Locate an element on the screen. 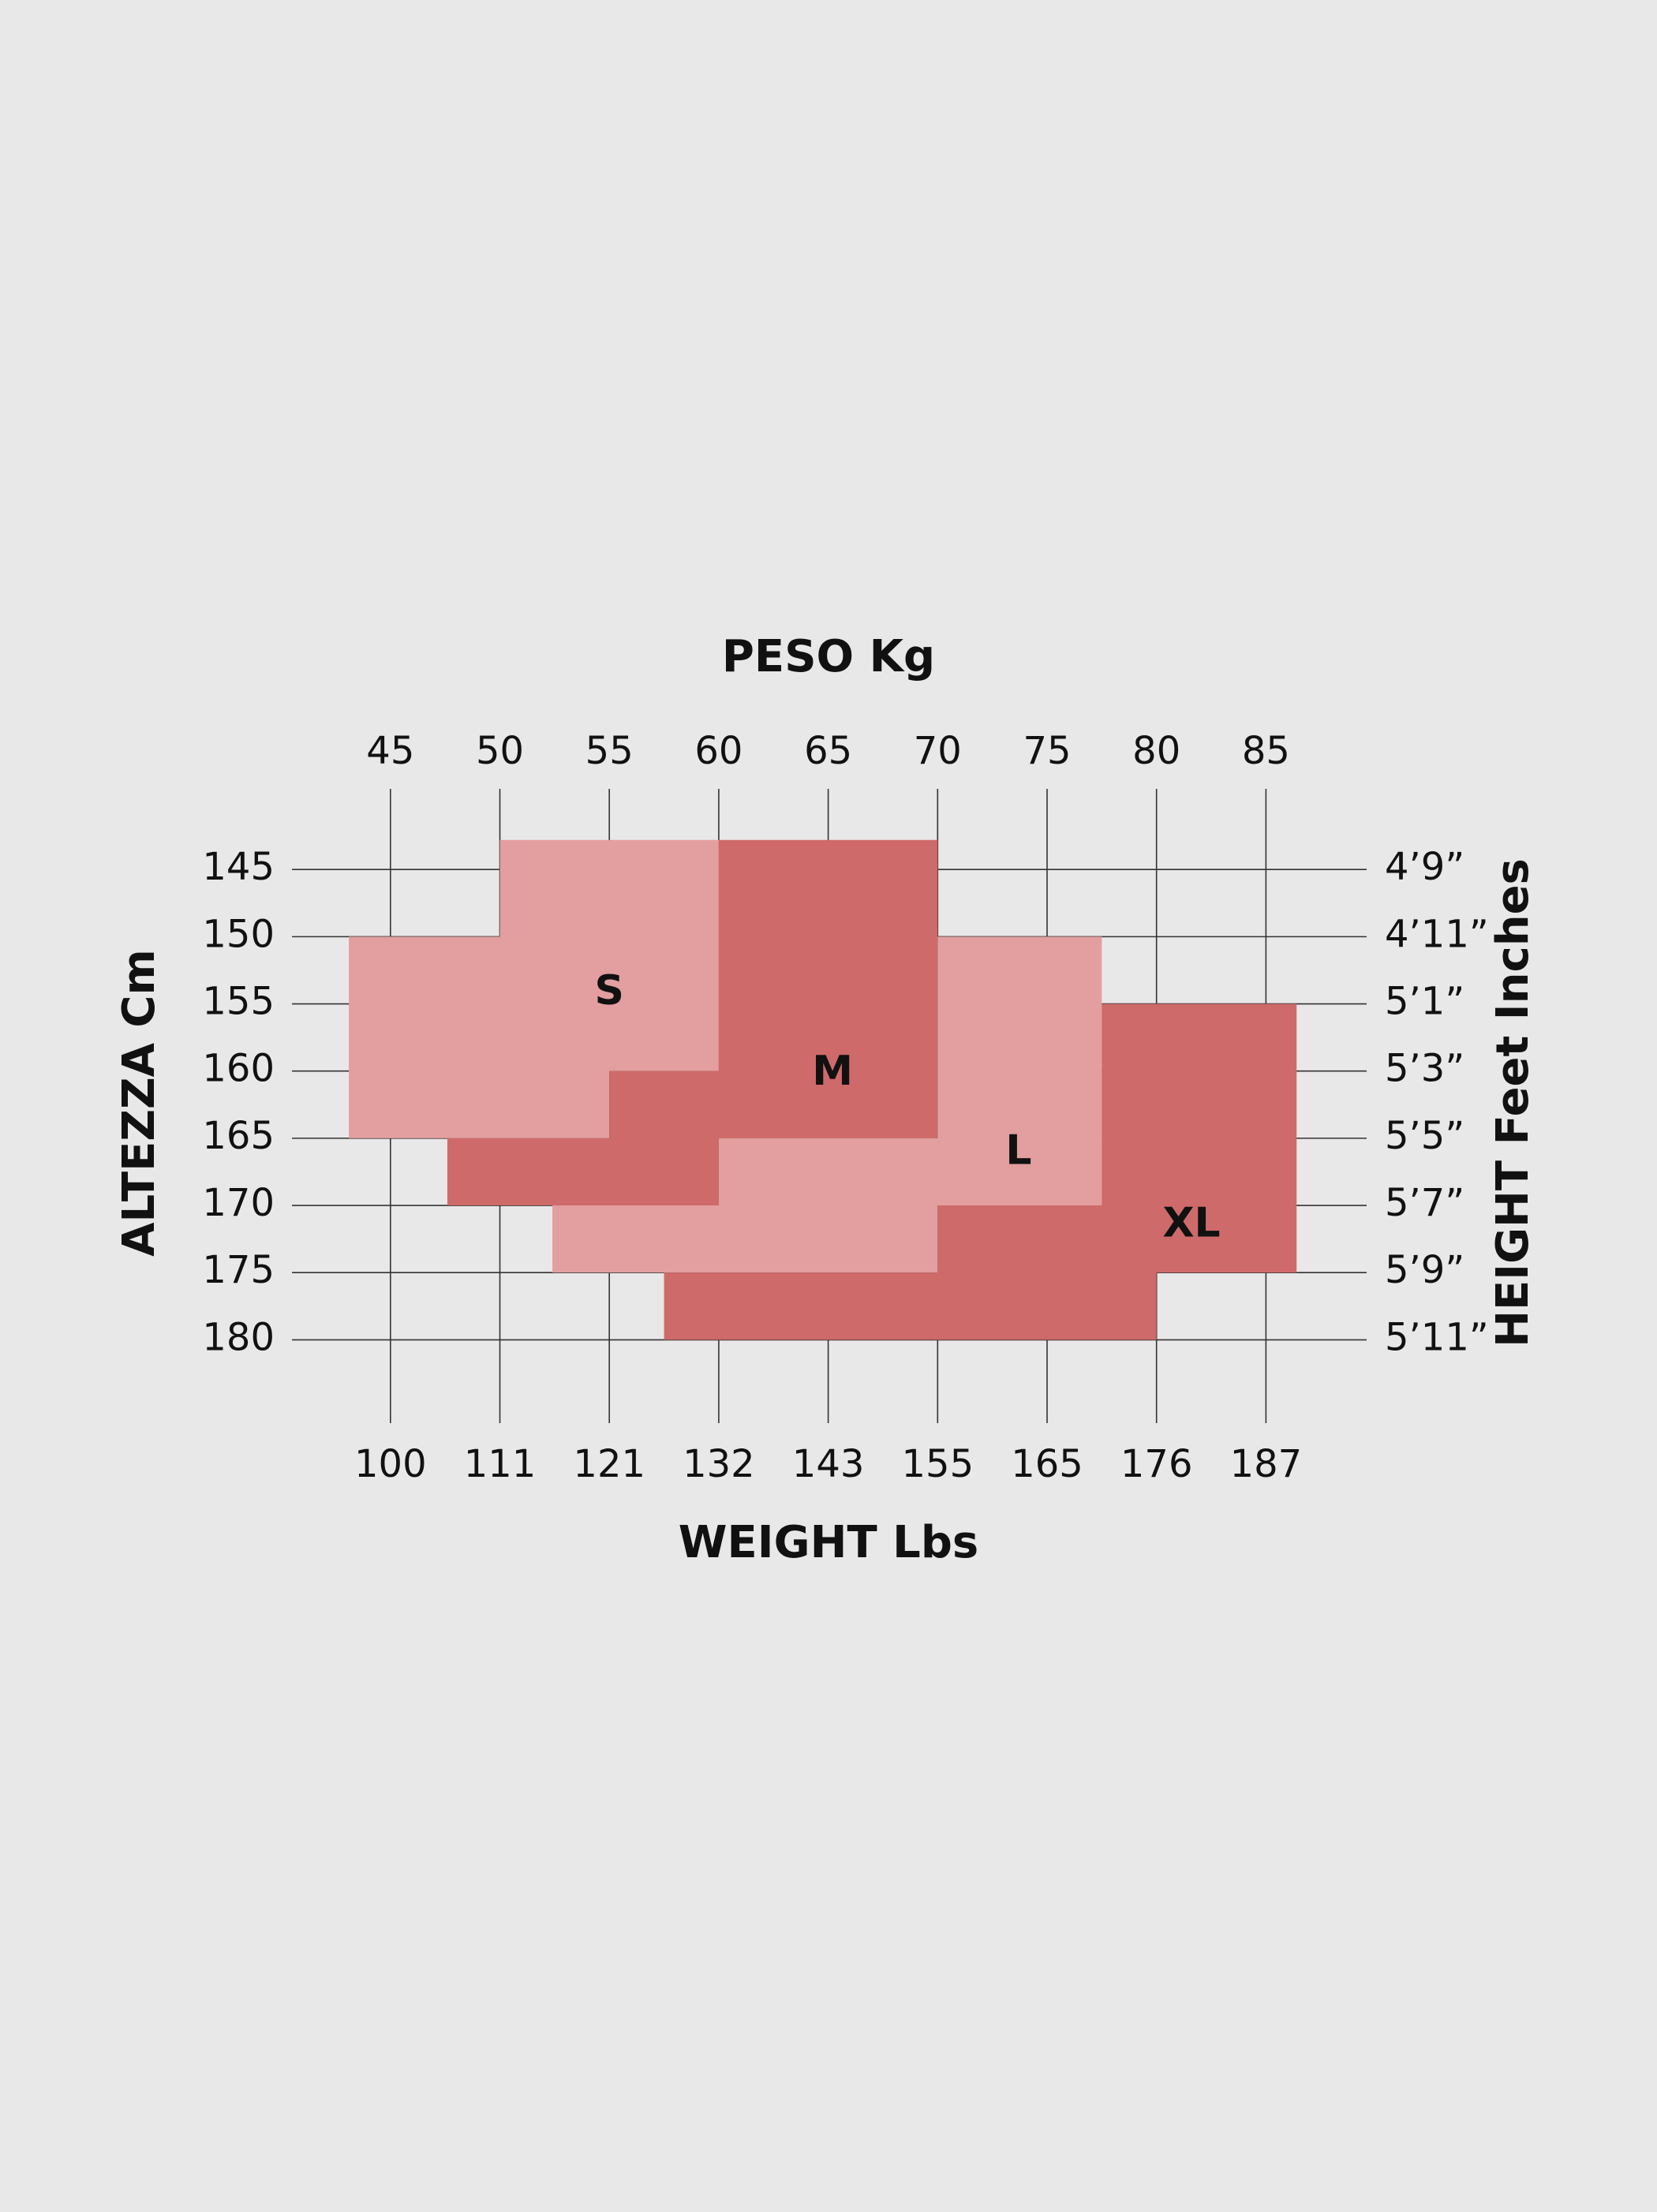 The height and width of the screenshot is (2212, 1657). y2-tick-label: 5’9” is located at coordinates (1424, 1270).